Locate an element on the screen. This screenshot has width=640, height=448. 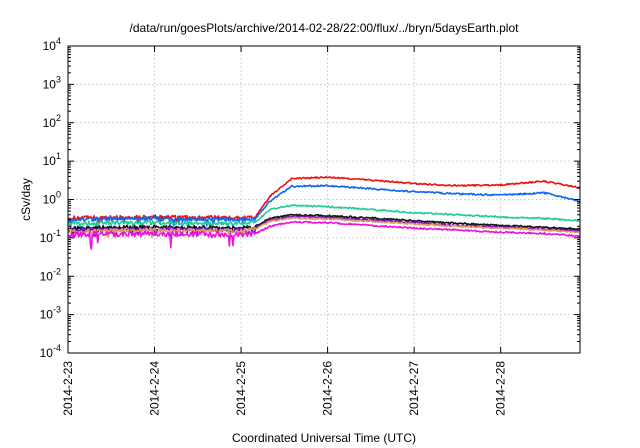
y-tick-exponent: 1 is located at coordinates (58, 156).